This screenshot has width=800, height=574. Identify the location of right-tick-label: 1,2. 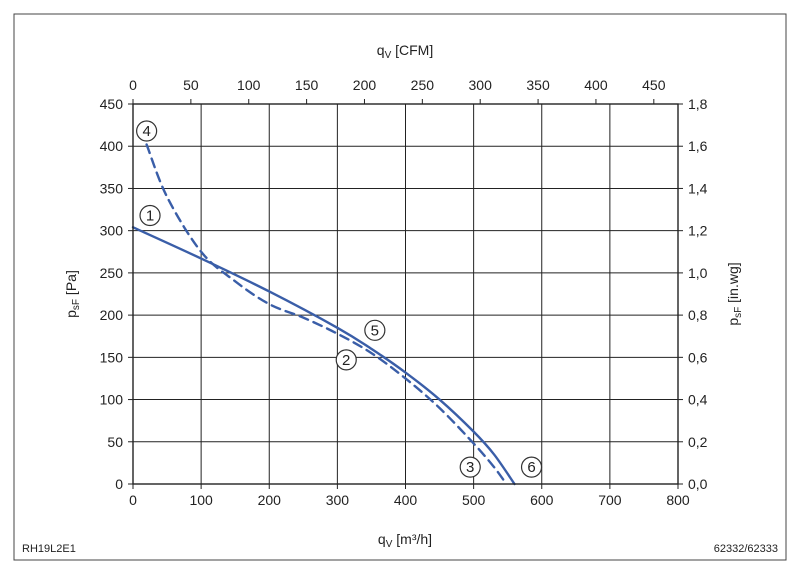
(698, 231).